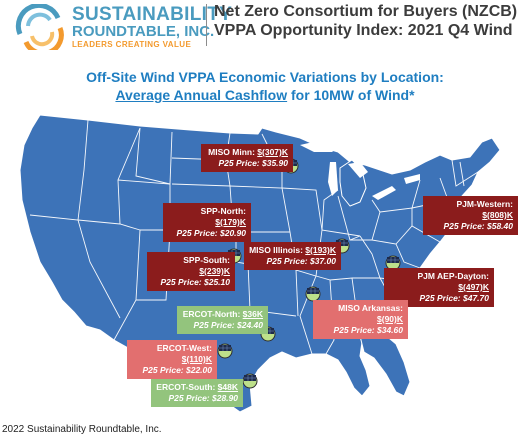  Describe the element at coordinates (233, 152) in the screenshot. I see `location-name: MISO Minn:` at that location.